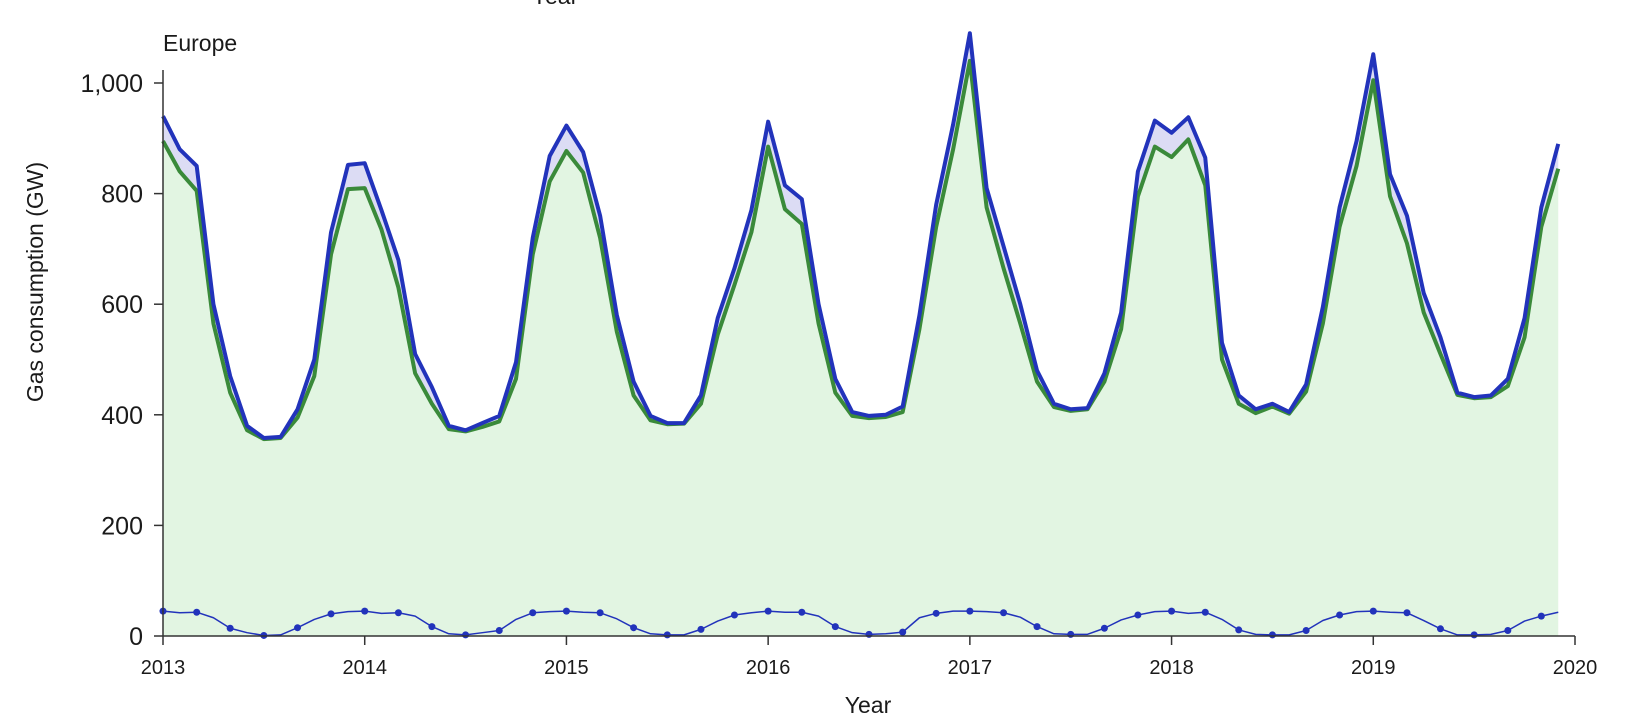 The width and height of the screenshot is (1625, 717). What do you see at coordinates (111, 84) in the screenshot?
I see `y-tick-label: 1,000` at bounding box center [111, 84].